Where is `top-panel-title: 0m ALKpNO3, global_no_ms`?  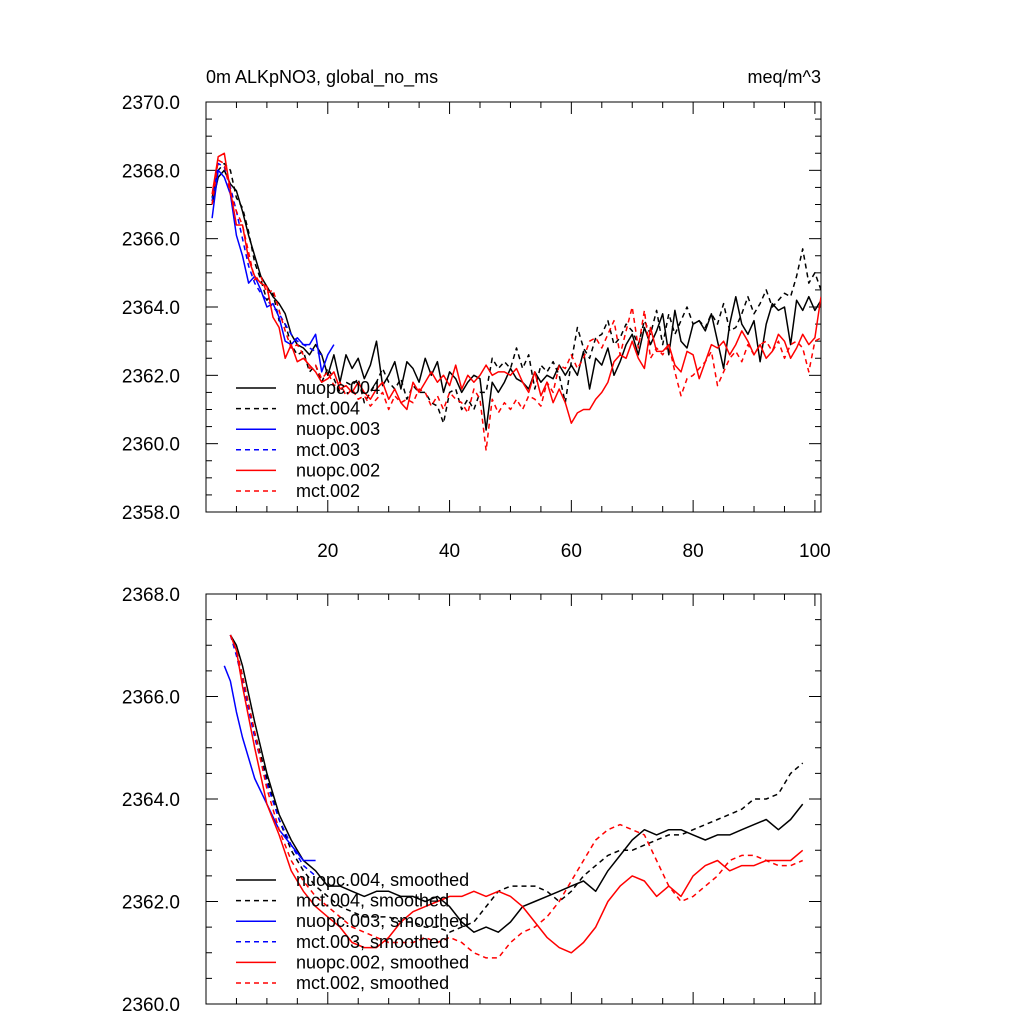 top-panel-title: 0m ALKpNO3, global_no_ms is located at coordinates (322, 77).